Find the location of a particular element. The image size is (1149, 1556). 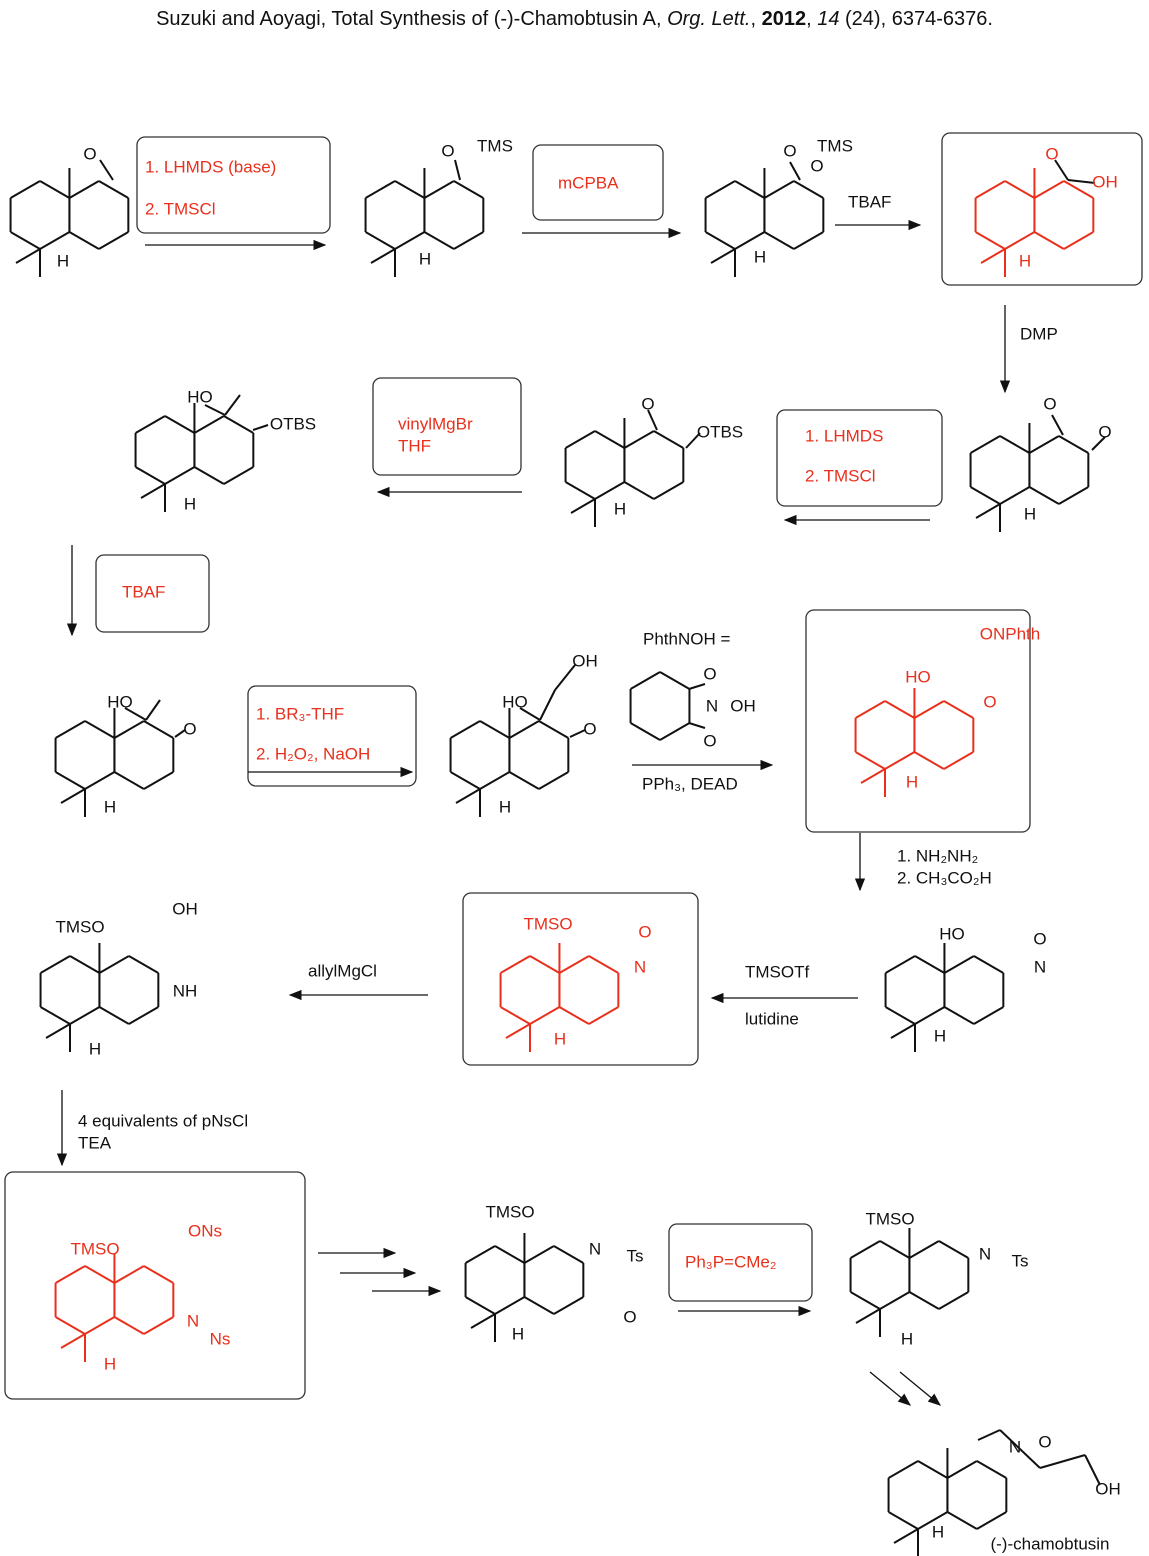

atom-label: OH is located at coordinates (585, 660).